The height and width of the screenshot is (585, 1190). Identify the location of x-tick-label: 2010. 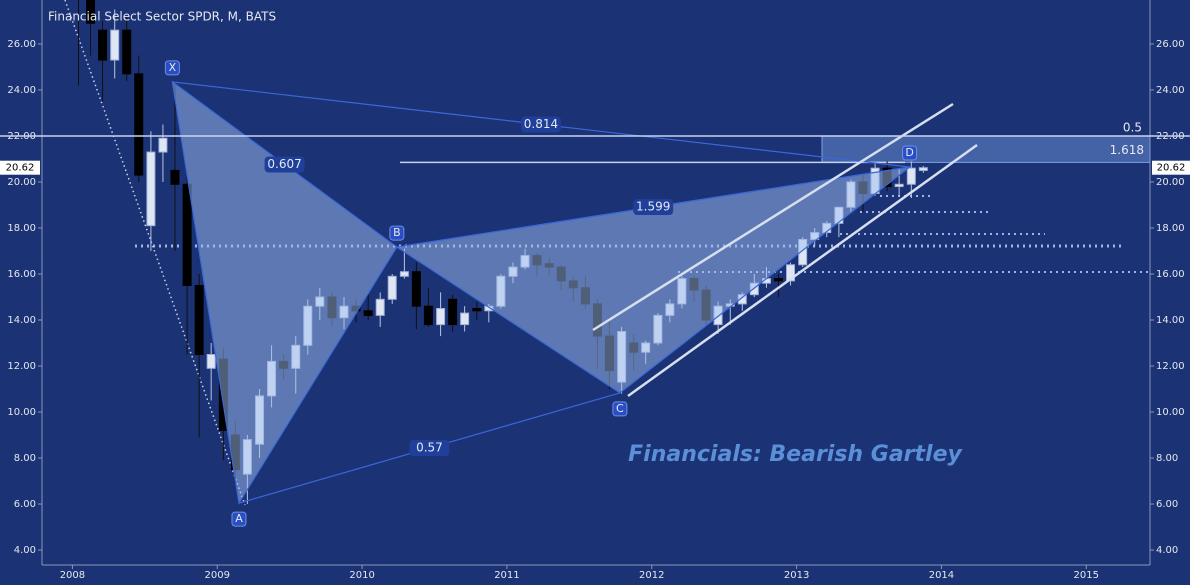
(361, 575).